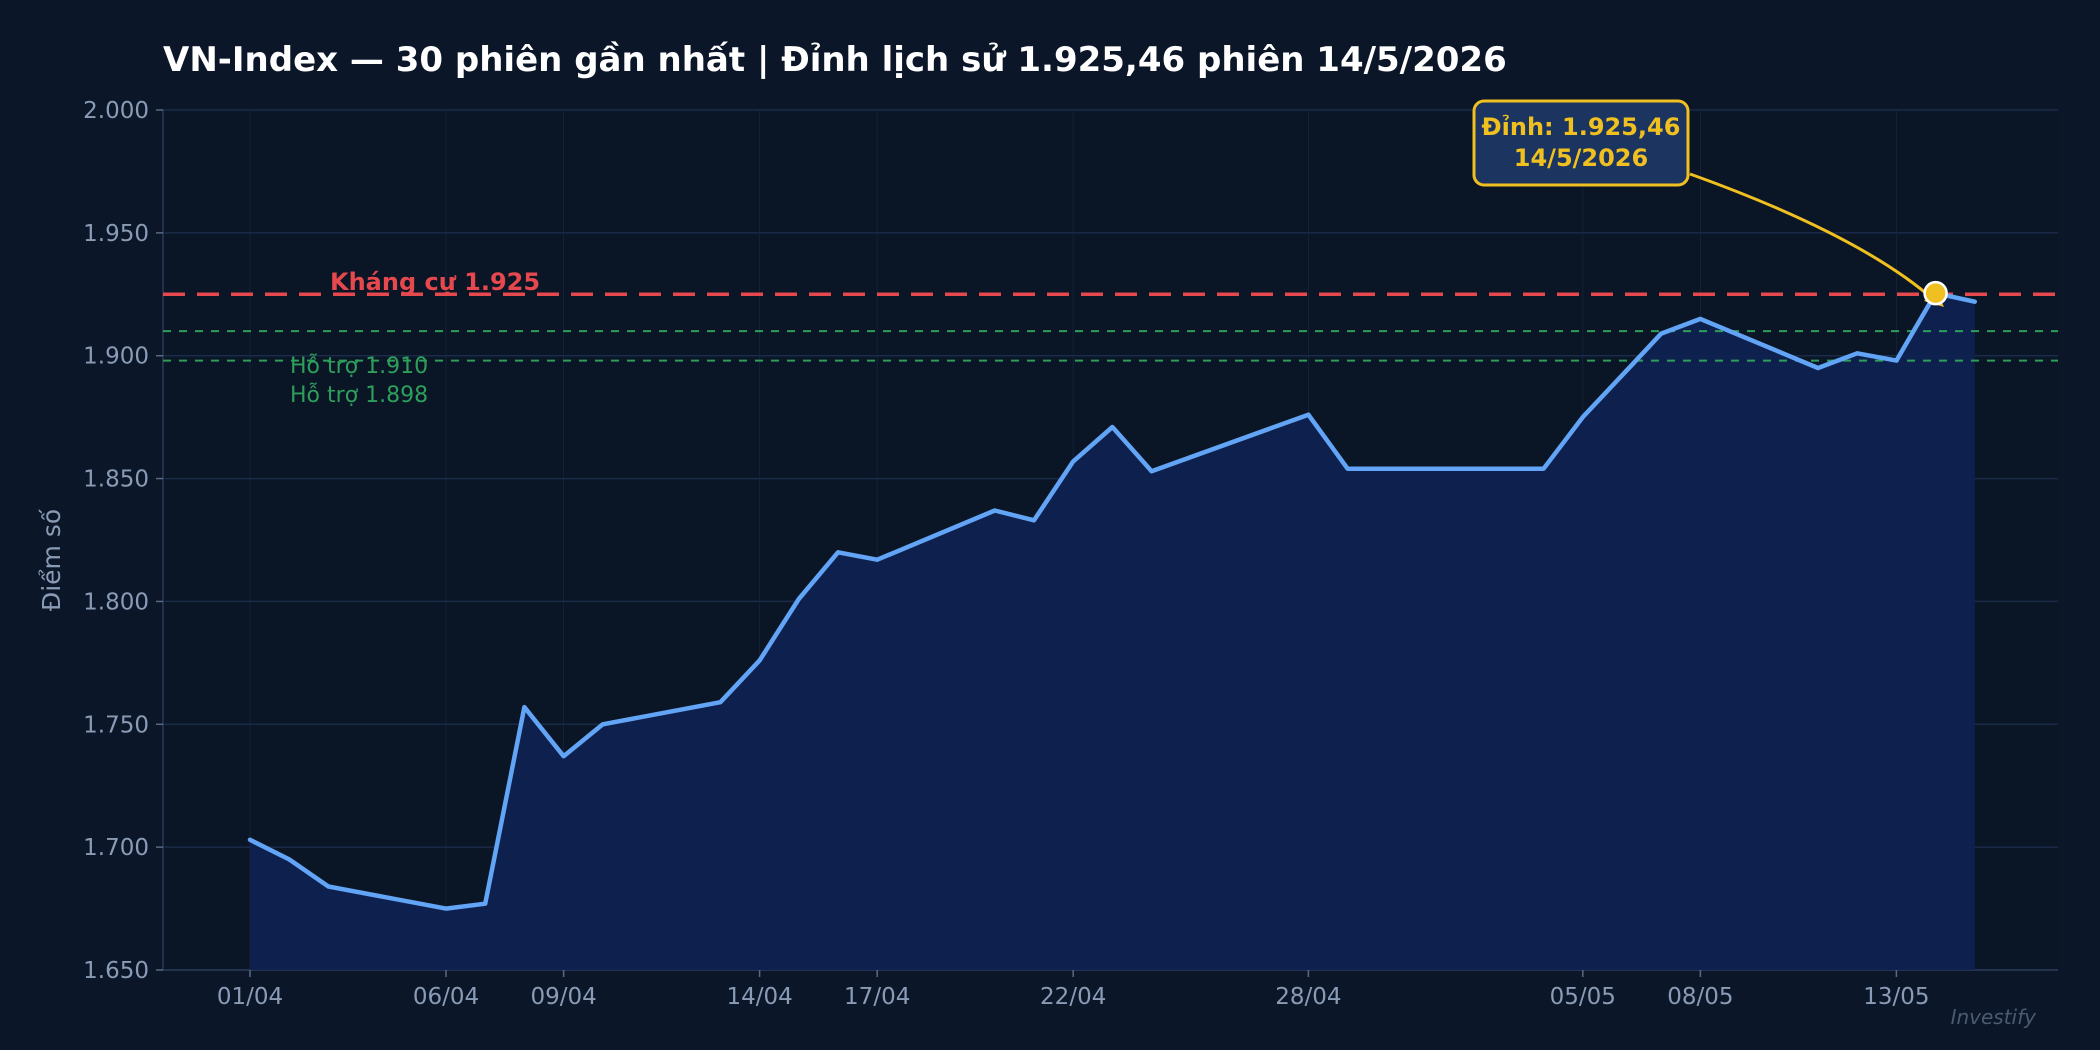  I want to click on x-tick-label: 05/05, so click(1583, 997).